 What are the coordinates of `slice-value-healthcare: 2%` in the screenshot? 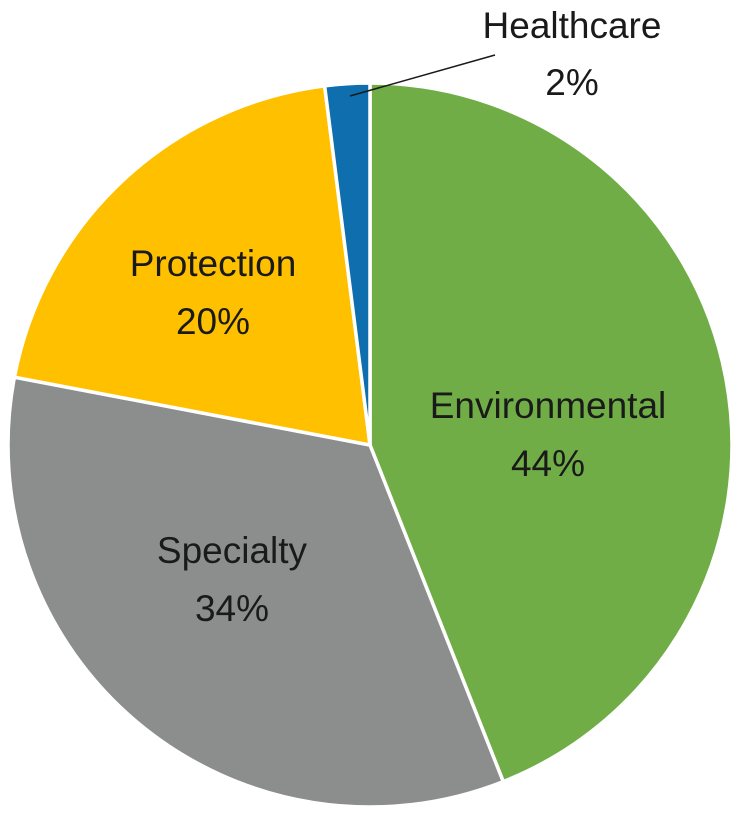 It's located at (571, 82).